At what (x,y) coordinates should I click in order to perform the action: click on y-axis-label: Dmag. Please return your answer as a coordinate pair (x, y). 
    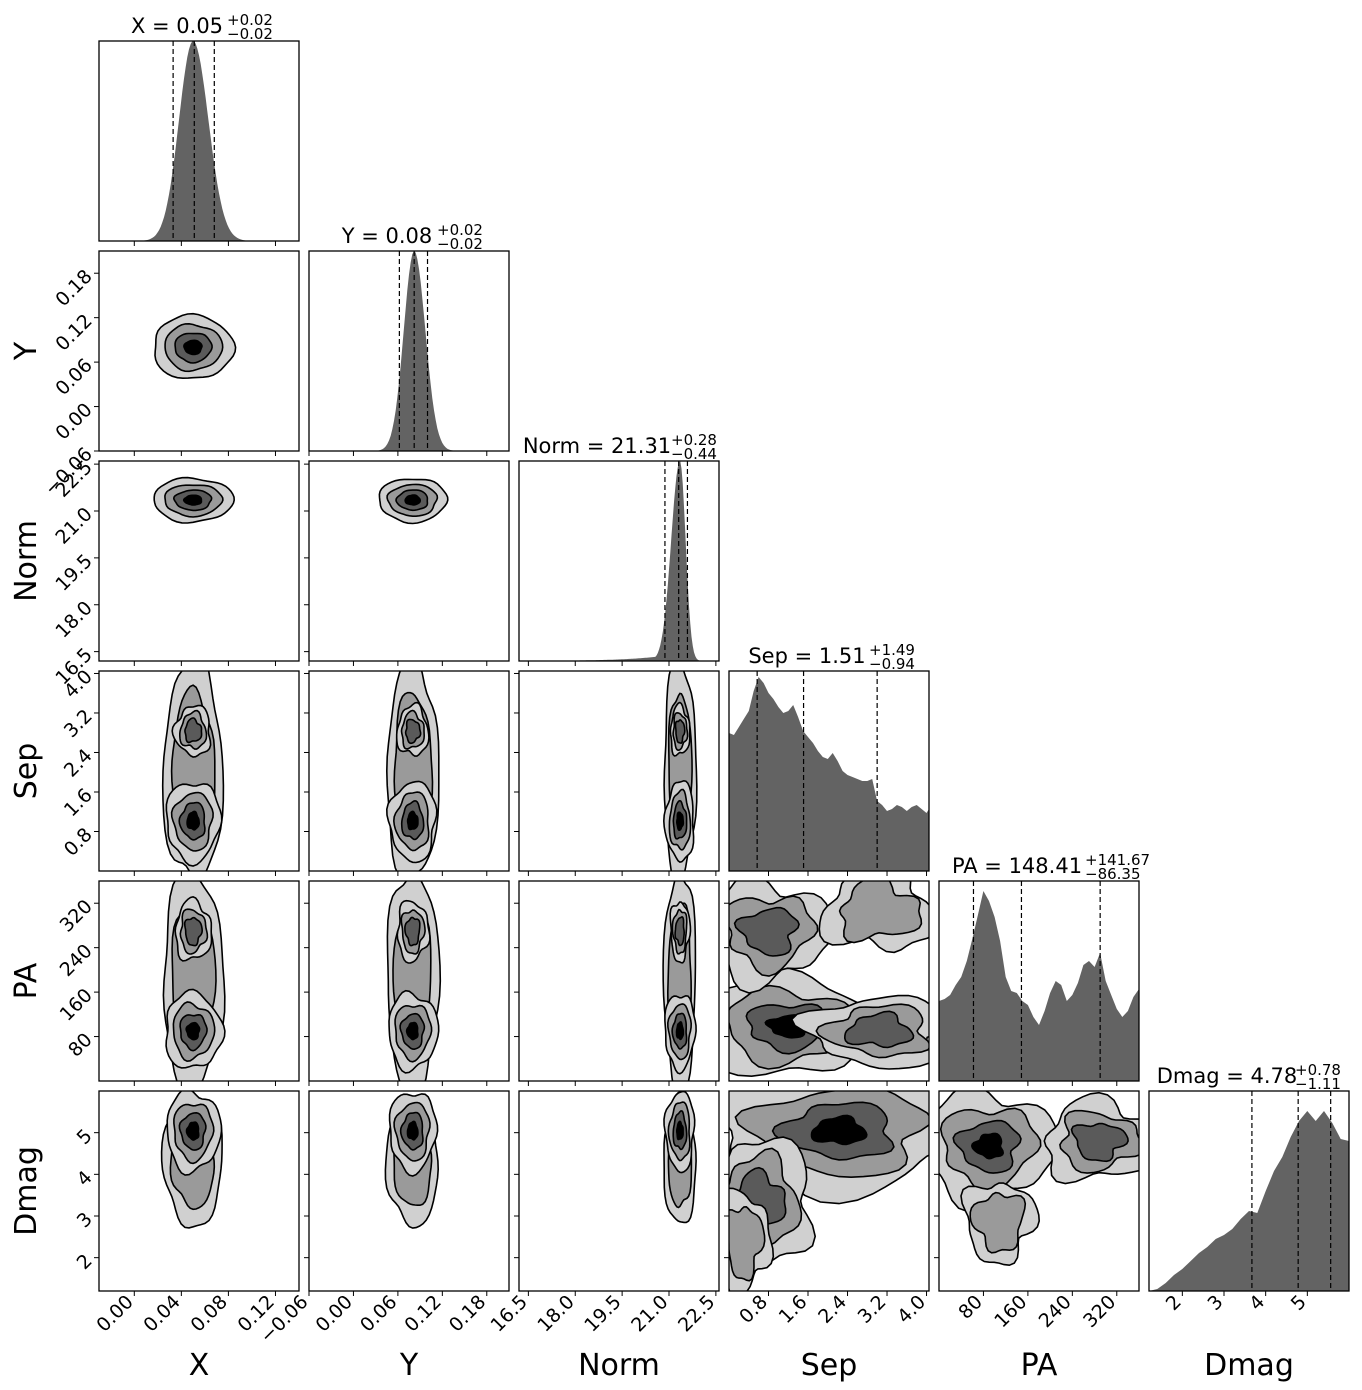
    Looking at the image, I should click on (26, 1191).